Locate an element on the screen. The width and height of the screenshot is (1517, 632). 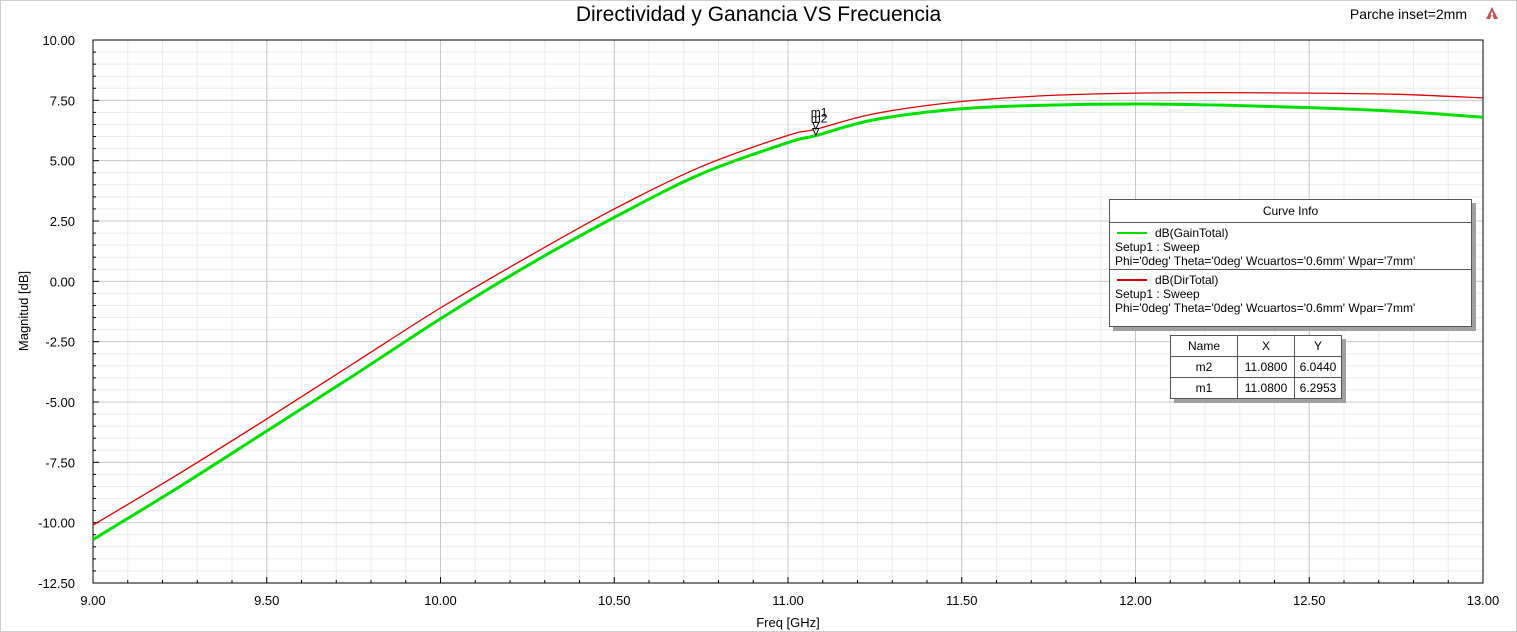
x-tick-label: 12.00 is located at coordinates (1135, 600).